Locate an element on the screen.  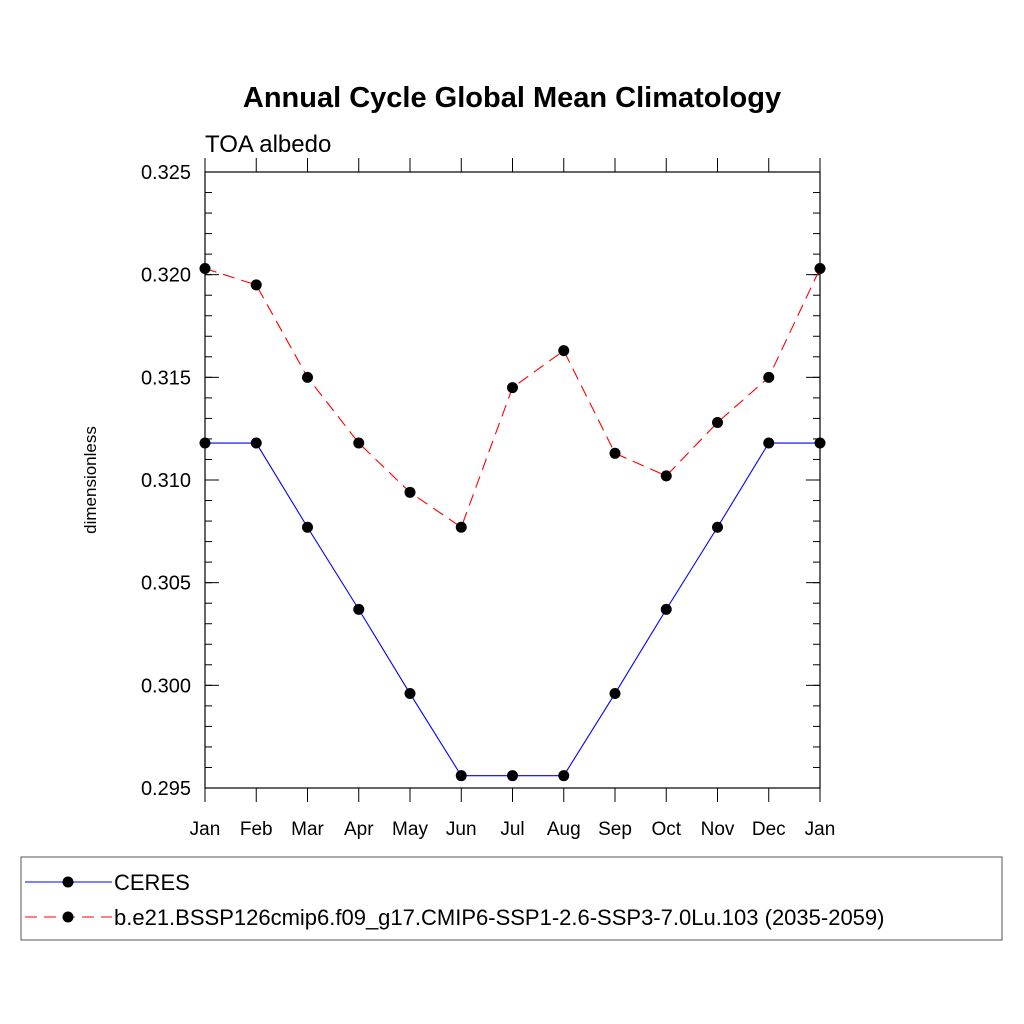
y-tick-label: 0.325 is located at coordinates (166, 173).